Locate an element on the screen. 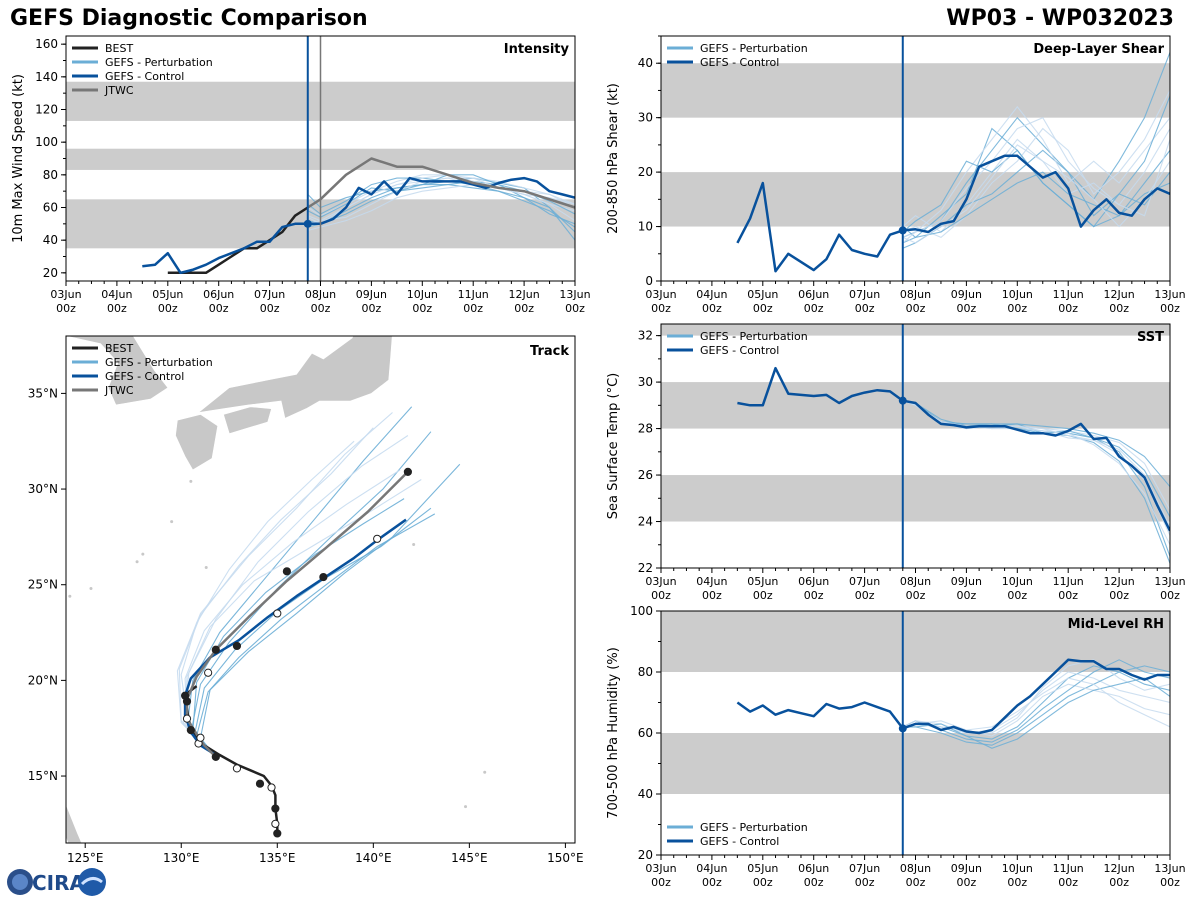 The image size is (1200, 900). track-legend-label: BEST is located at coordinates (119, 348).